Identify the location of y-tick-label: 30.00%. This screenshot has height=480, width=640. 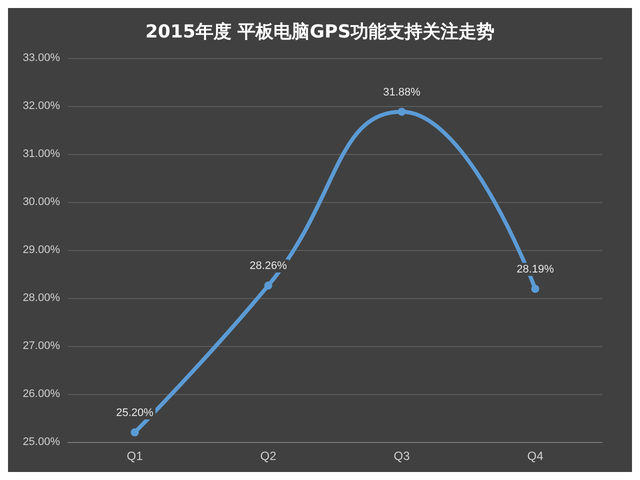
(41, 202).